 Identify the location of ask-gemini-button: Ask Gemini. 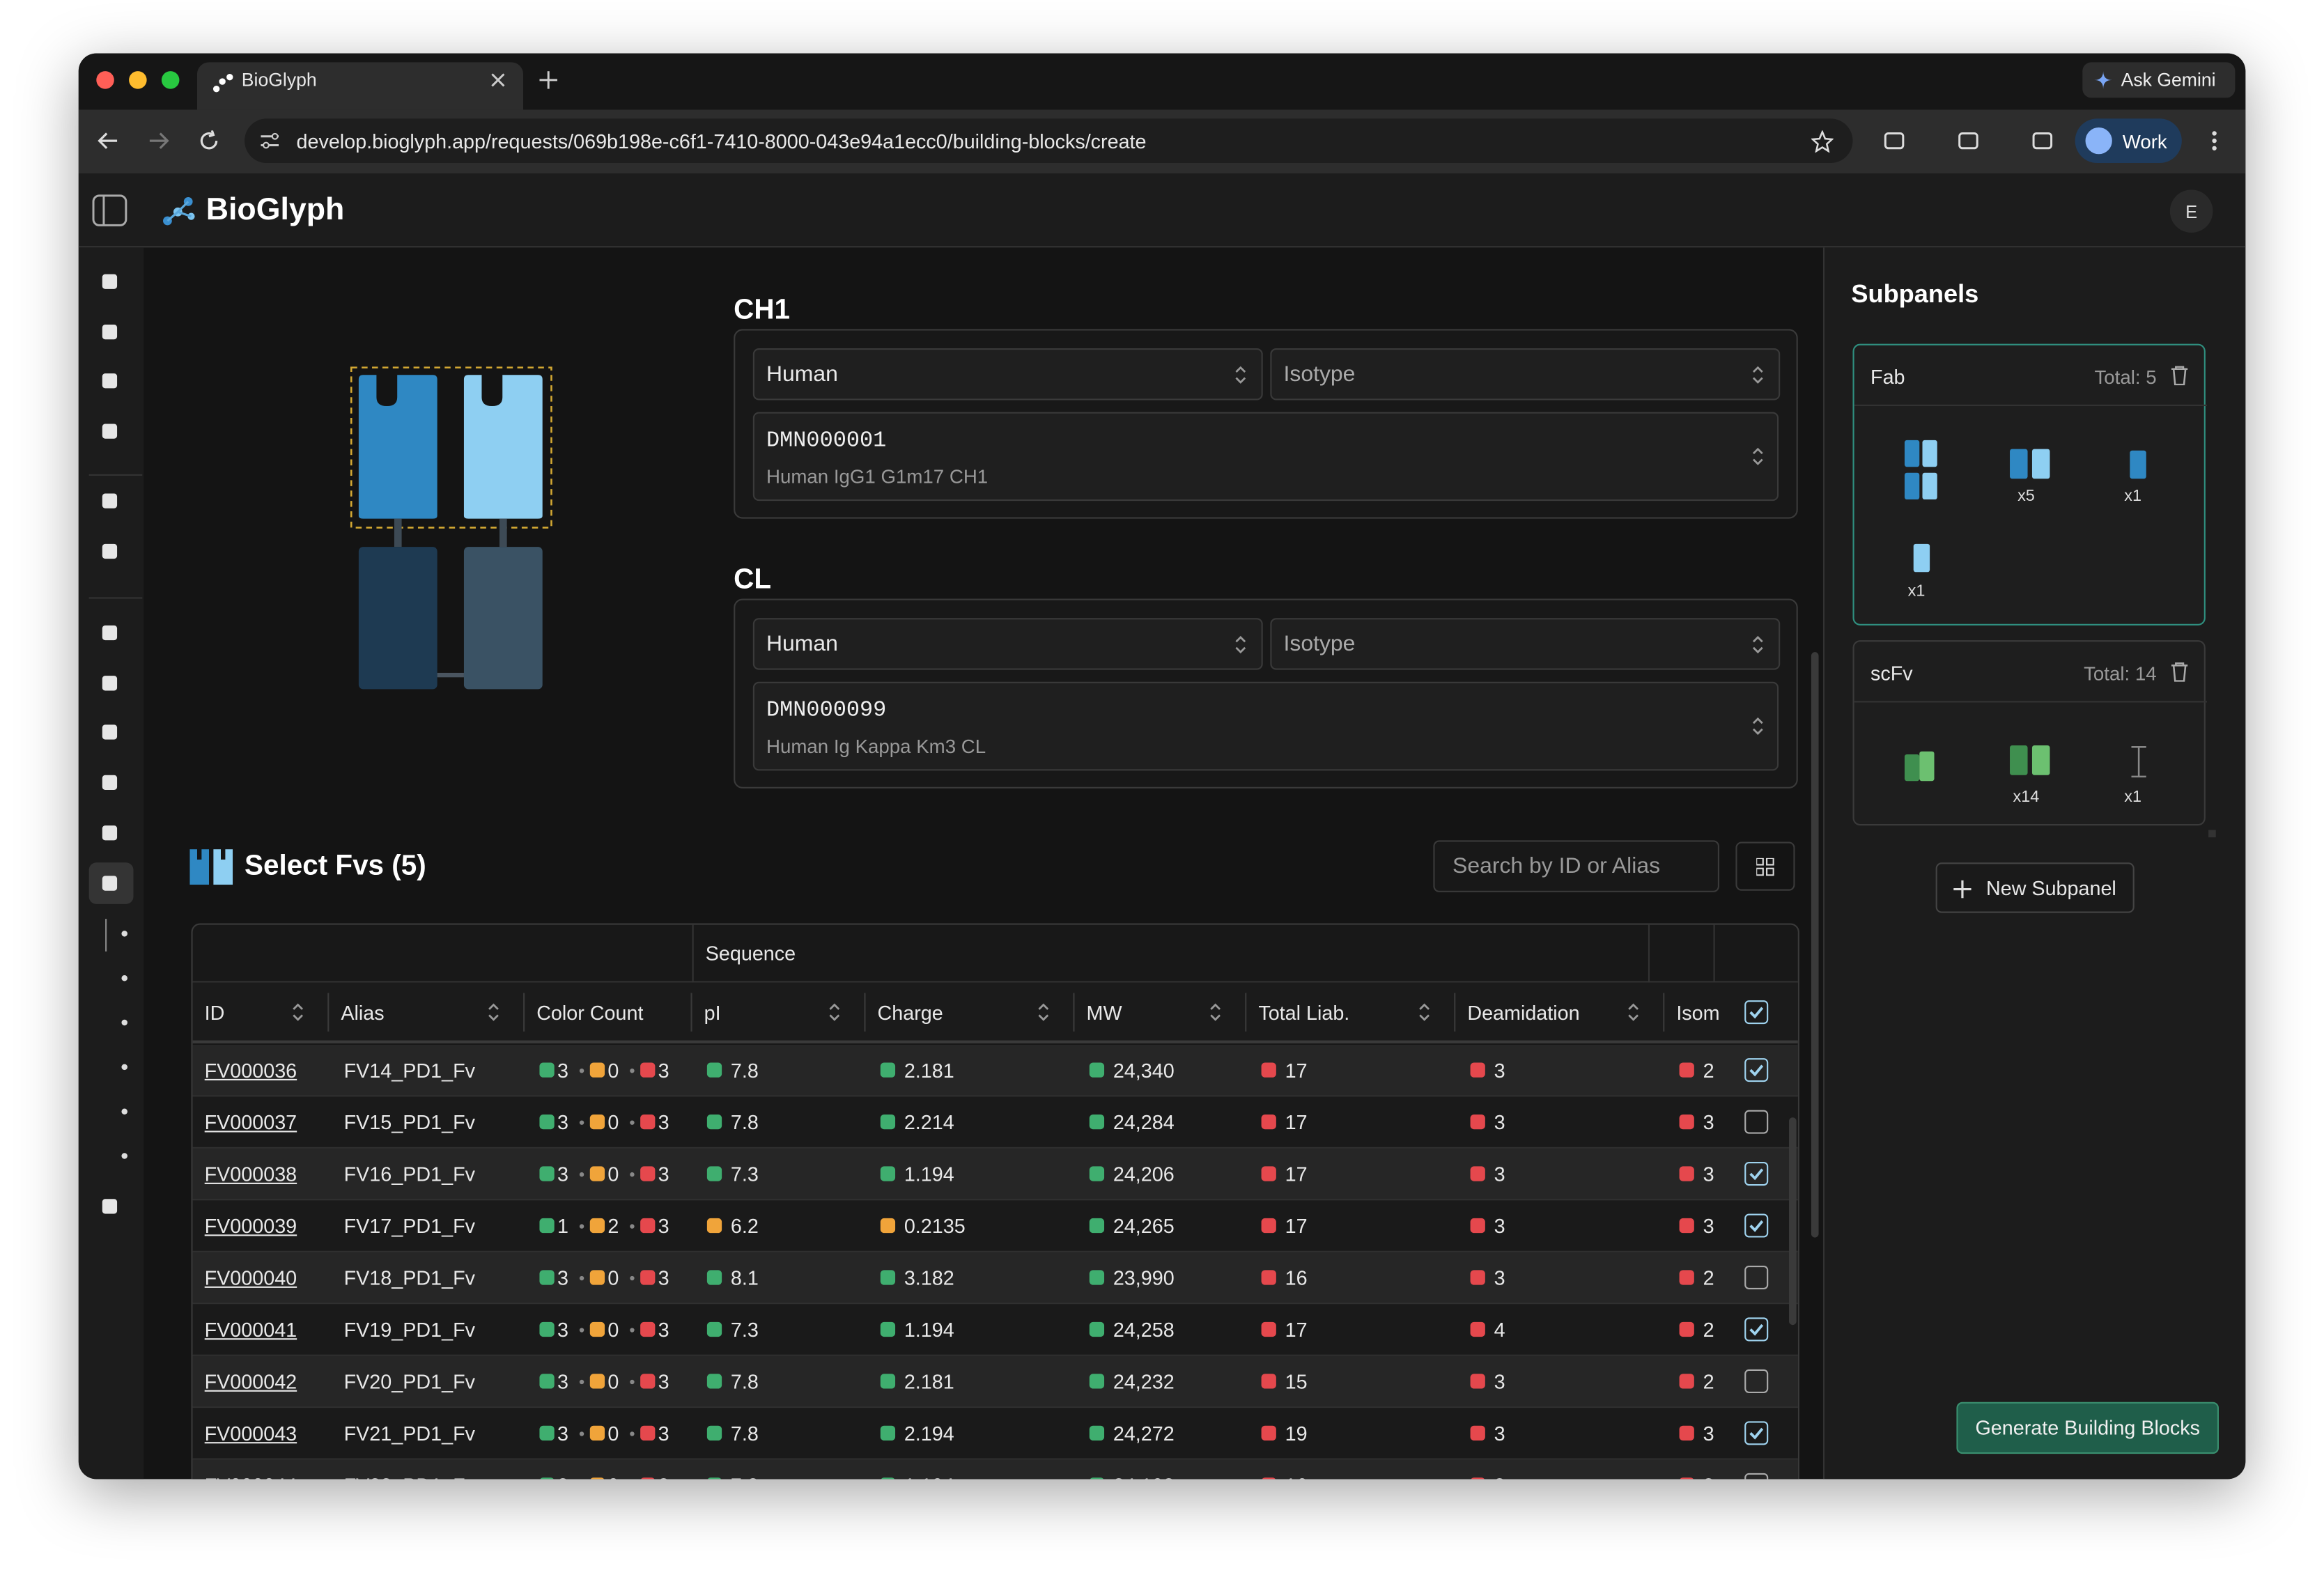
(2159, 80).